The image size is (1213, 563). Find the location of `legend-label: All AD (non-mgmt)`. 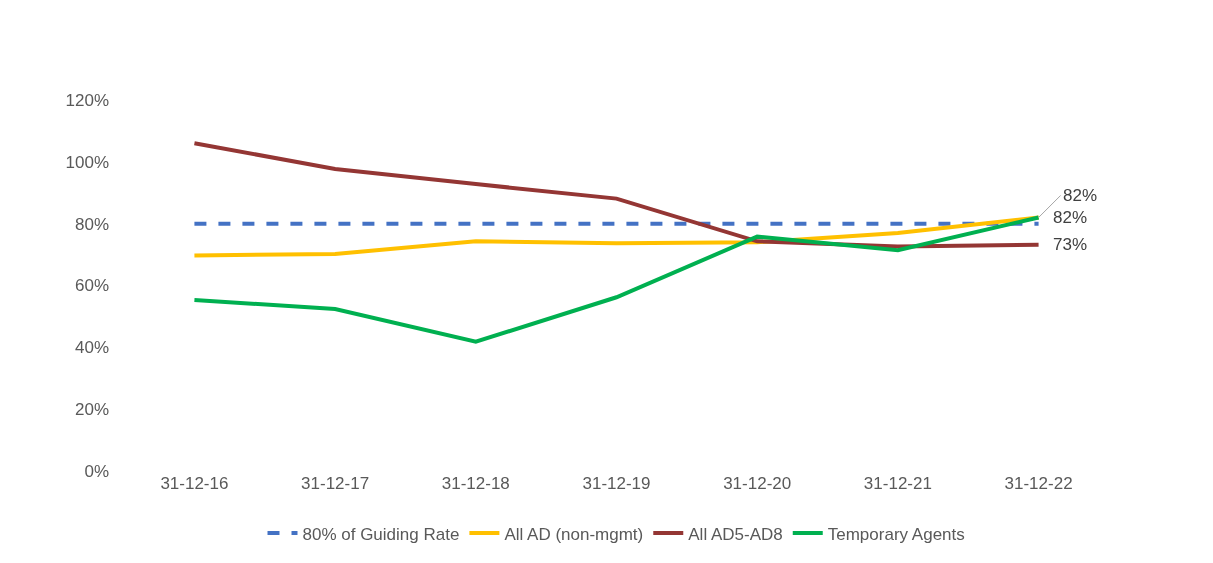

legend-label: All AD (non-mgmt) is located at coordinates (574, 534).